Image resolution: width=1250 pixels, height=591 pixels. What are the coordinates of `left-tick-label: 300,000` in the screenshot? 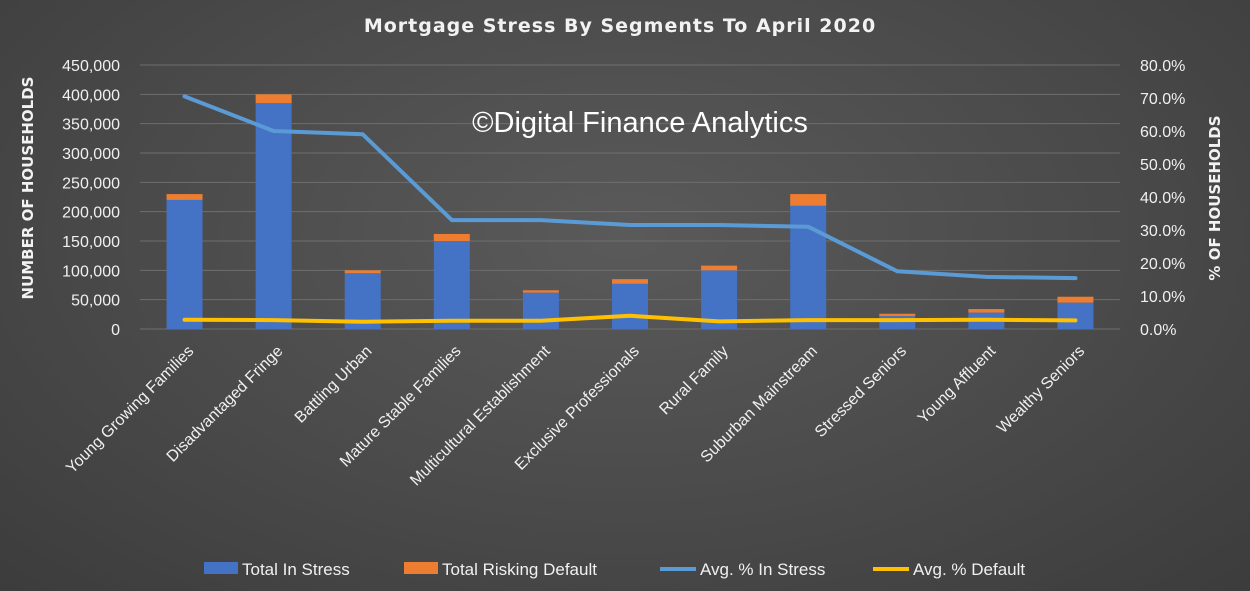 It's located at (91, 154).